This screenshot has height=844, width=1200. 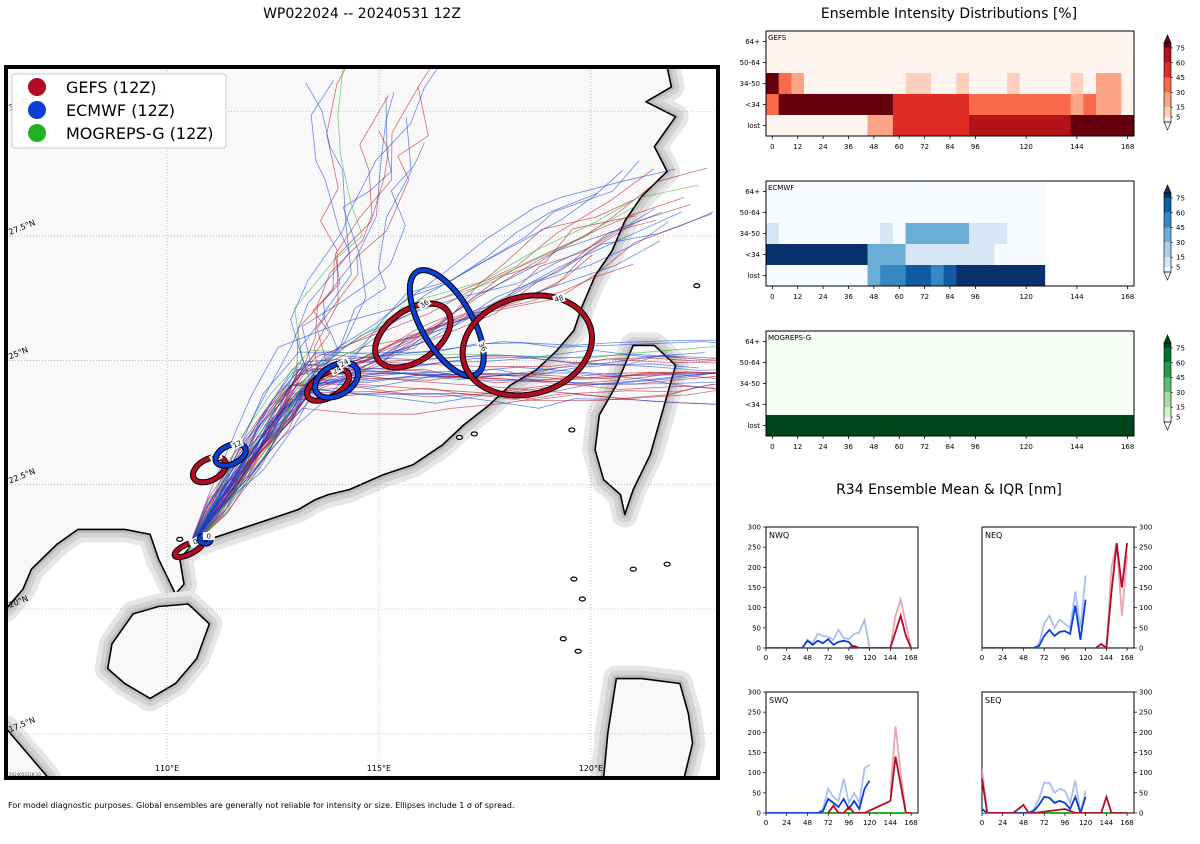 What do you see at coordinates (754, 548) in the screenshot?
I see `r34-ytick-label: 250` at bounding box center [754, 548].